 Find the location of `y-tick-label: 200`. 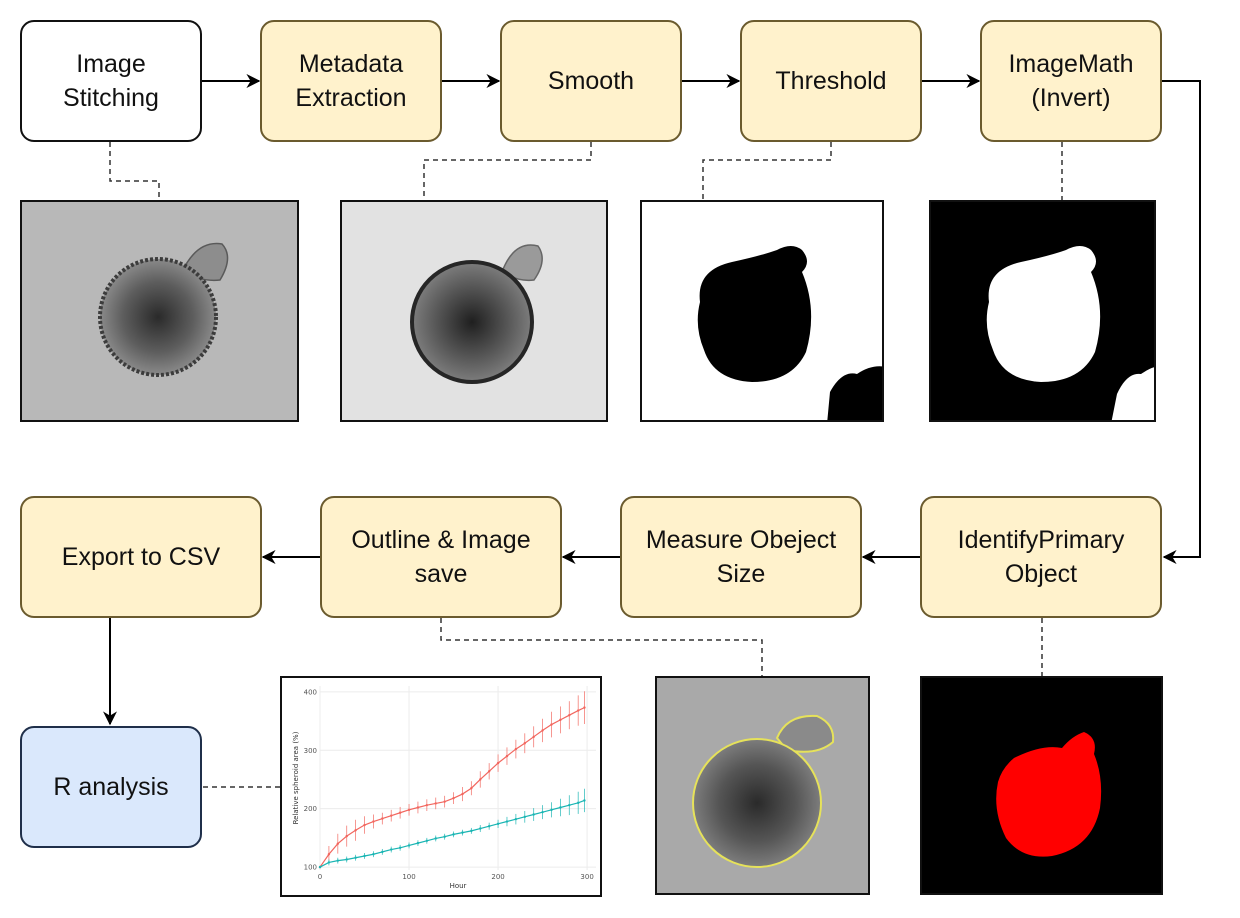

y-tick-label: 200 is located at coordinates (310, 809).